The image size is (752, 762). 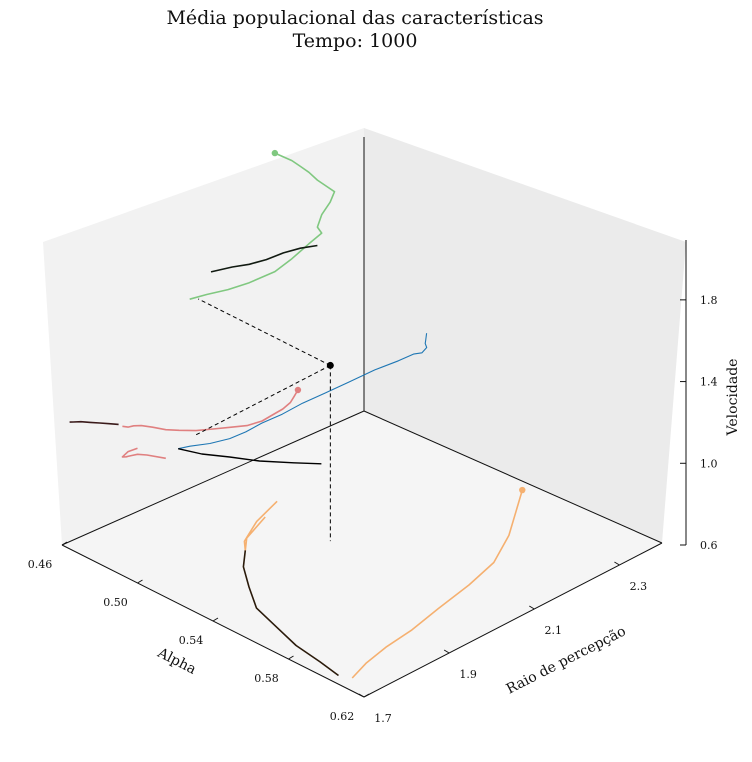 What do you see at coordinates (554, 630) in the screenshot?
I see `raio-tick-label: 2.1` at bounding box center [554, 630].